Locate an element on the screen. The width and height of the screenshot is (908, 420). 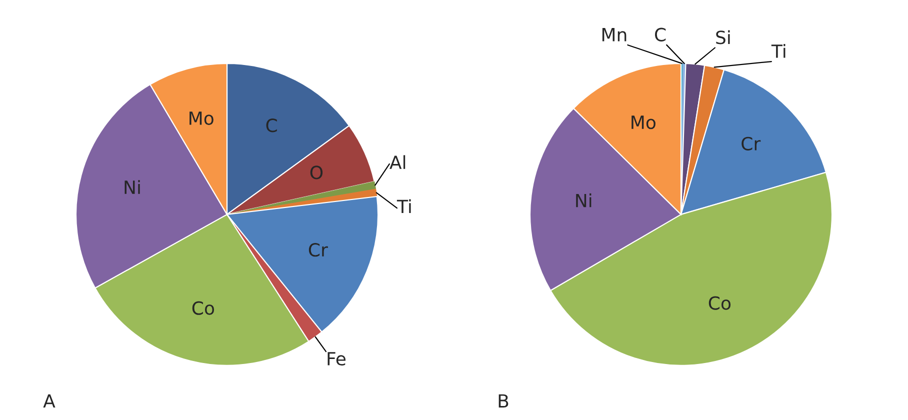
slice-label: O is located at coordinates (316, 173).